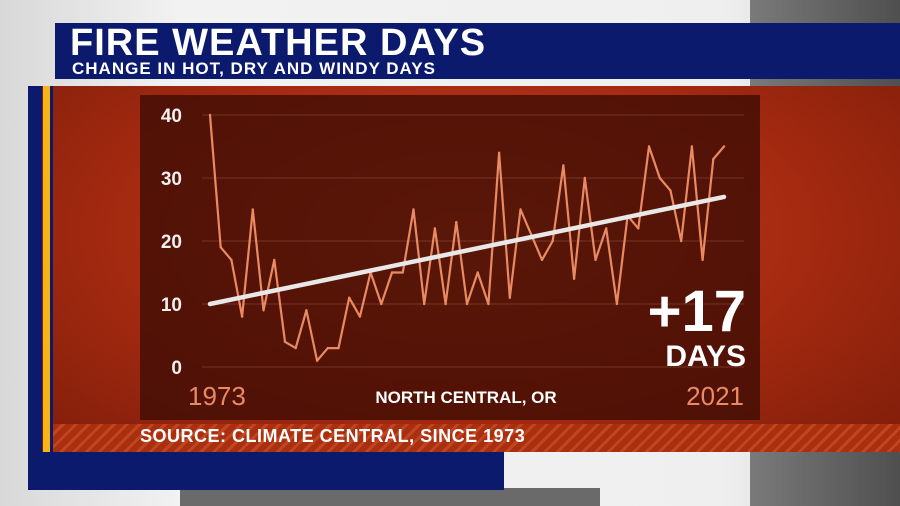 The width and height of the screenshot is (900, 506). I want to click on left-blue-edge, so click(51, 269).